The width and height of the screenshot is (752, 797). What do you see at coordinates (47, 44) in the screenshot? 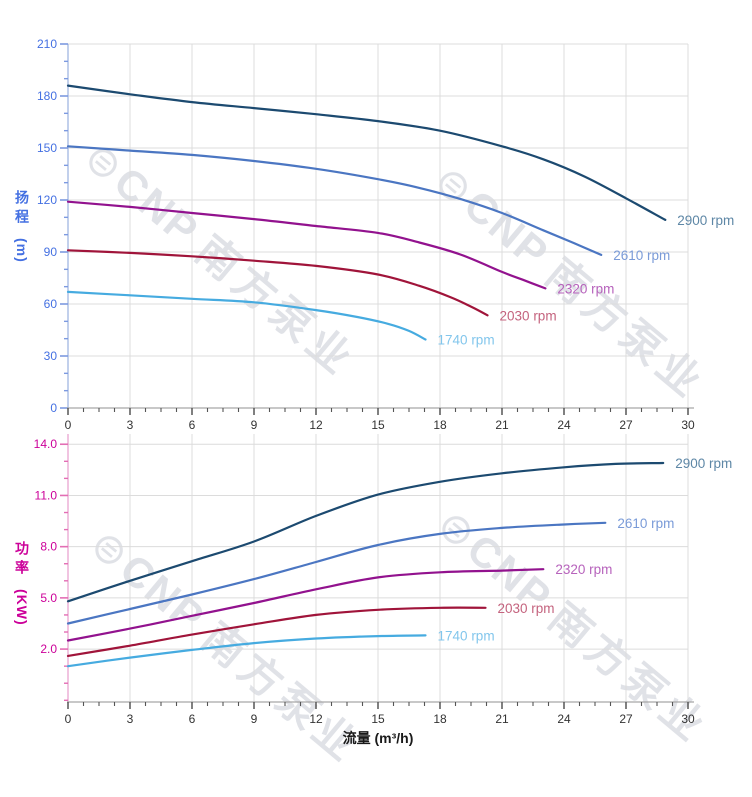
I see `y-tick-label: 210` at bounding box center [47, 44].